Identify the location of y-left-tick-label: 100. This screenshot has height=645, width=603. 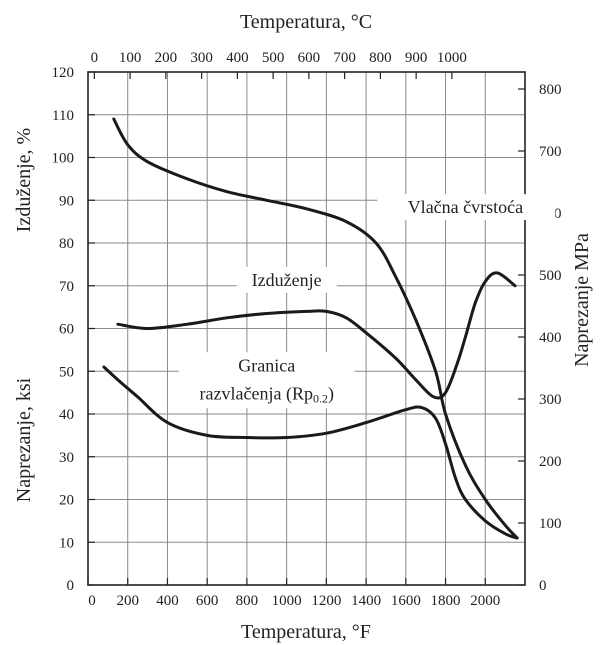
(63, 159).